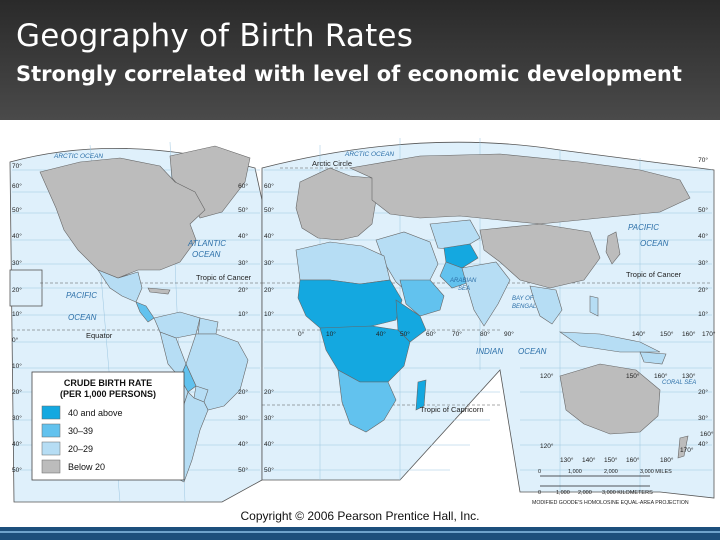  What do you see at coordinates (610, 399) in the screenshot?
I see `australia` at bounding box center [610, 399].